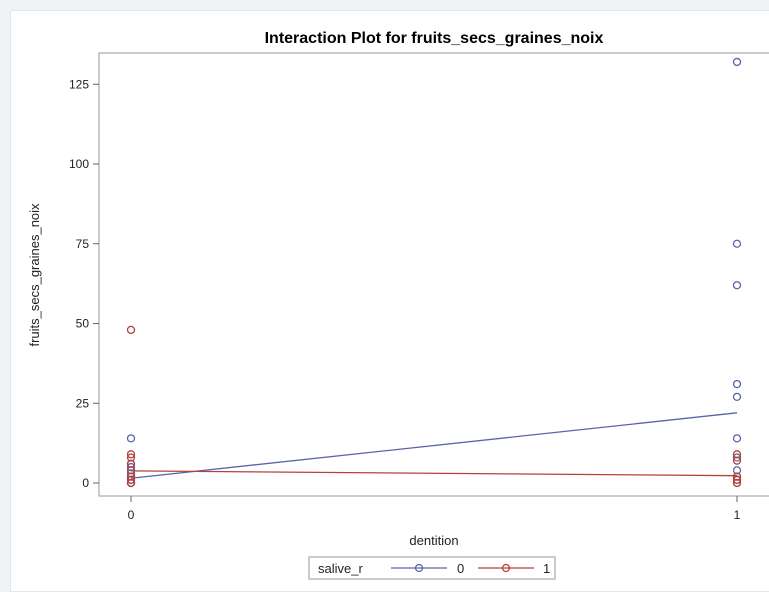 This screenshot has height=592, width=769. I want to click on y-tick-label: 75, so click(83, 244).